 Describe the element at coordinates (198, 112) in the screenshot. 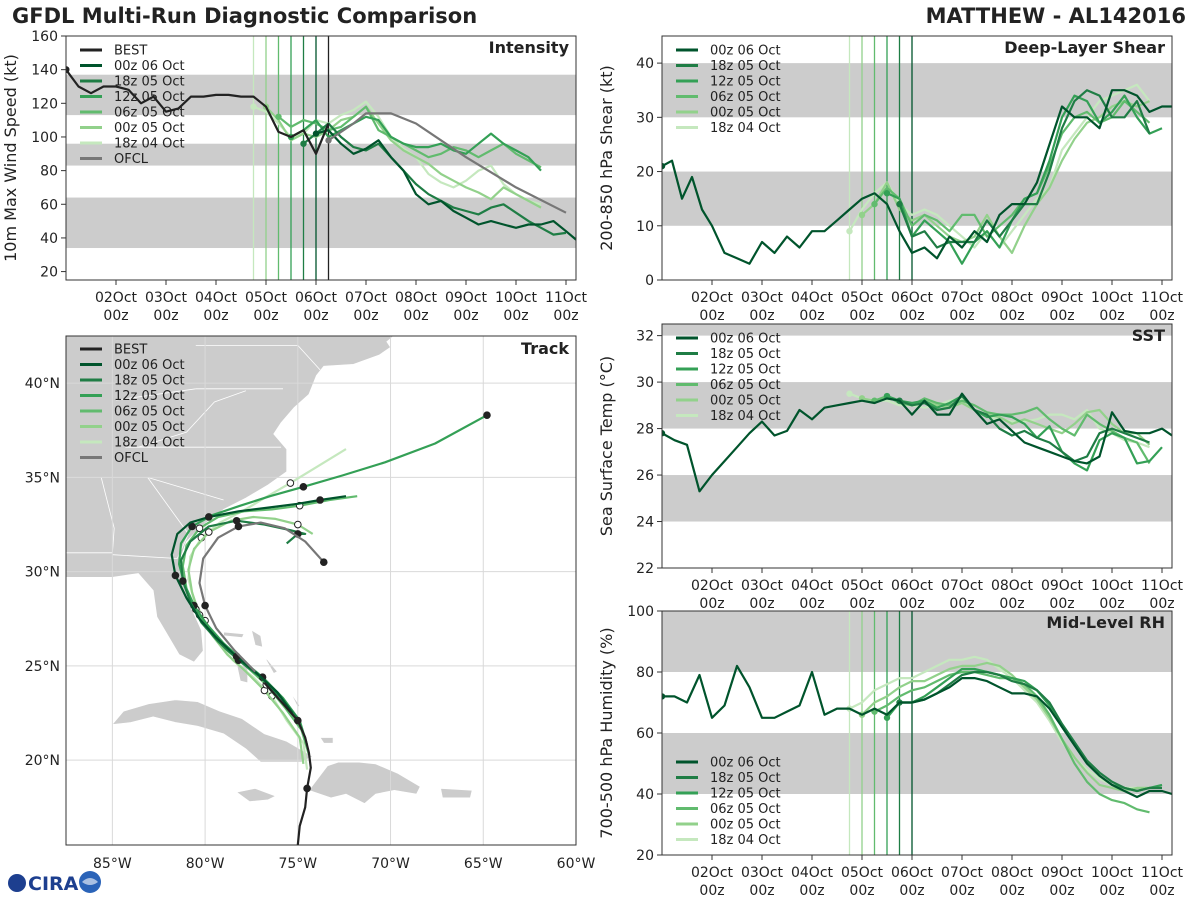

I see `intensity-series-best` at that location.